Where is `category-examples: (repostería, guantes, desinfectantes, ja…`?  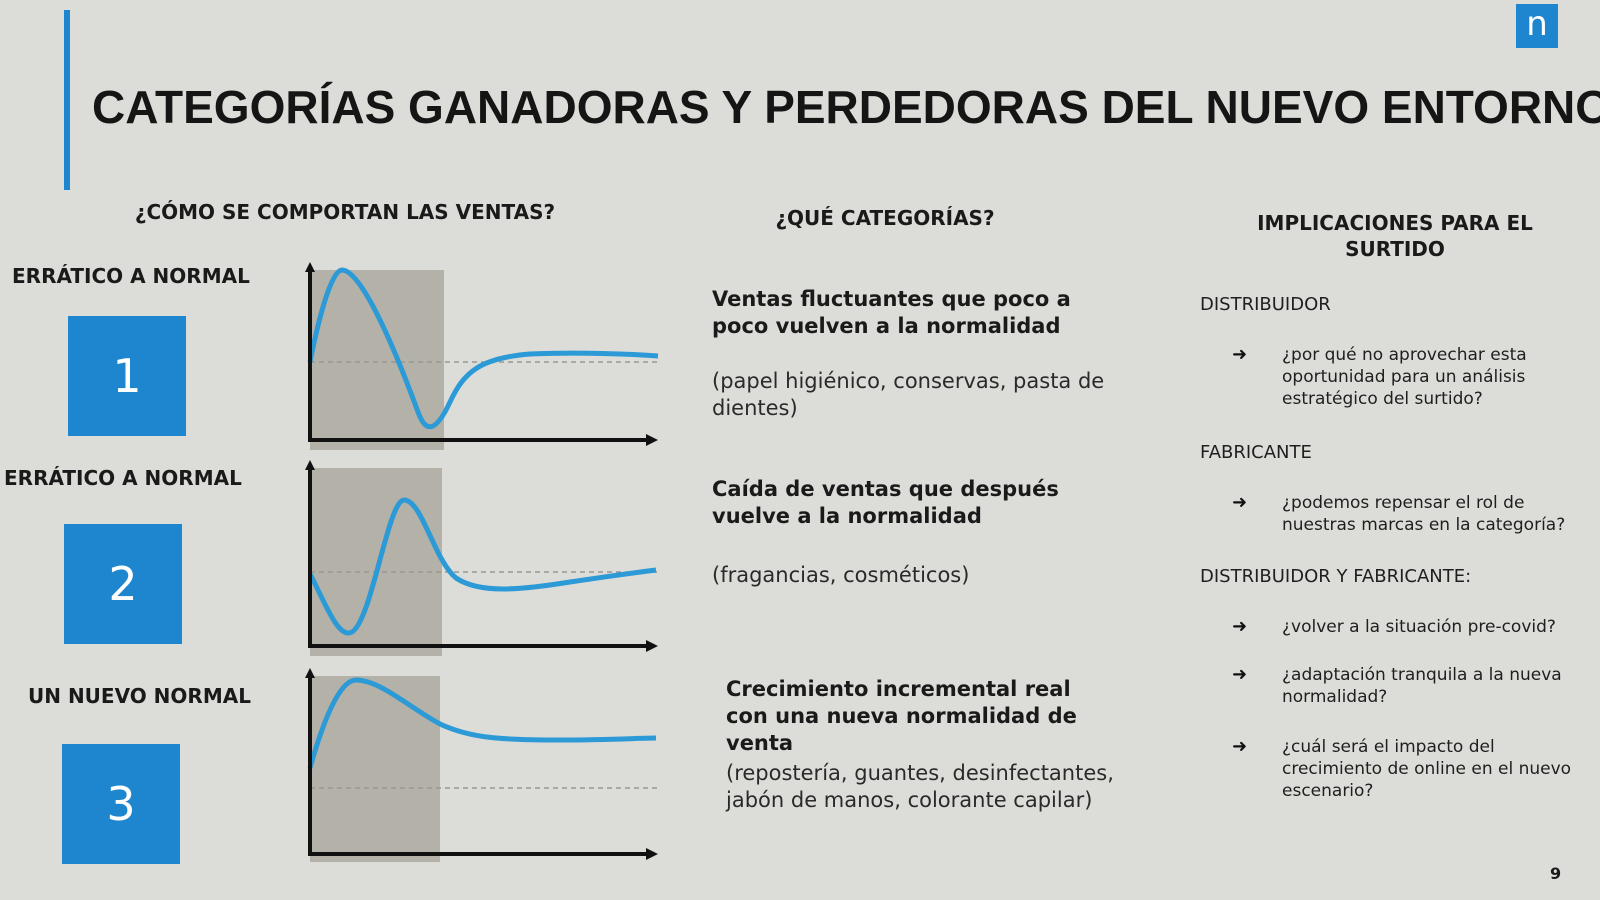
category-examples: (repostería, guantes, desinfectantes, ja… is located at coordinates (920, 786).